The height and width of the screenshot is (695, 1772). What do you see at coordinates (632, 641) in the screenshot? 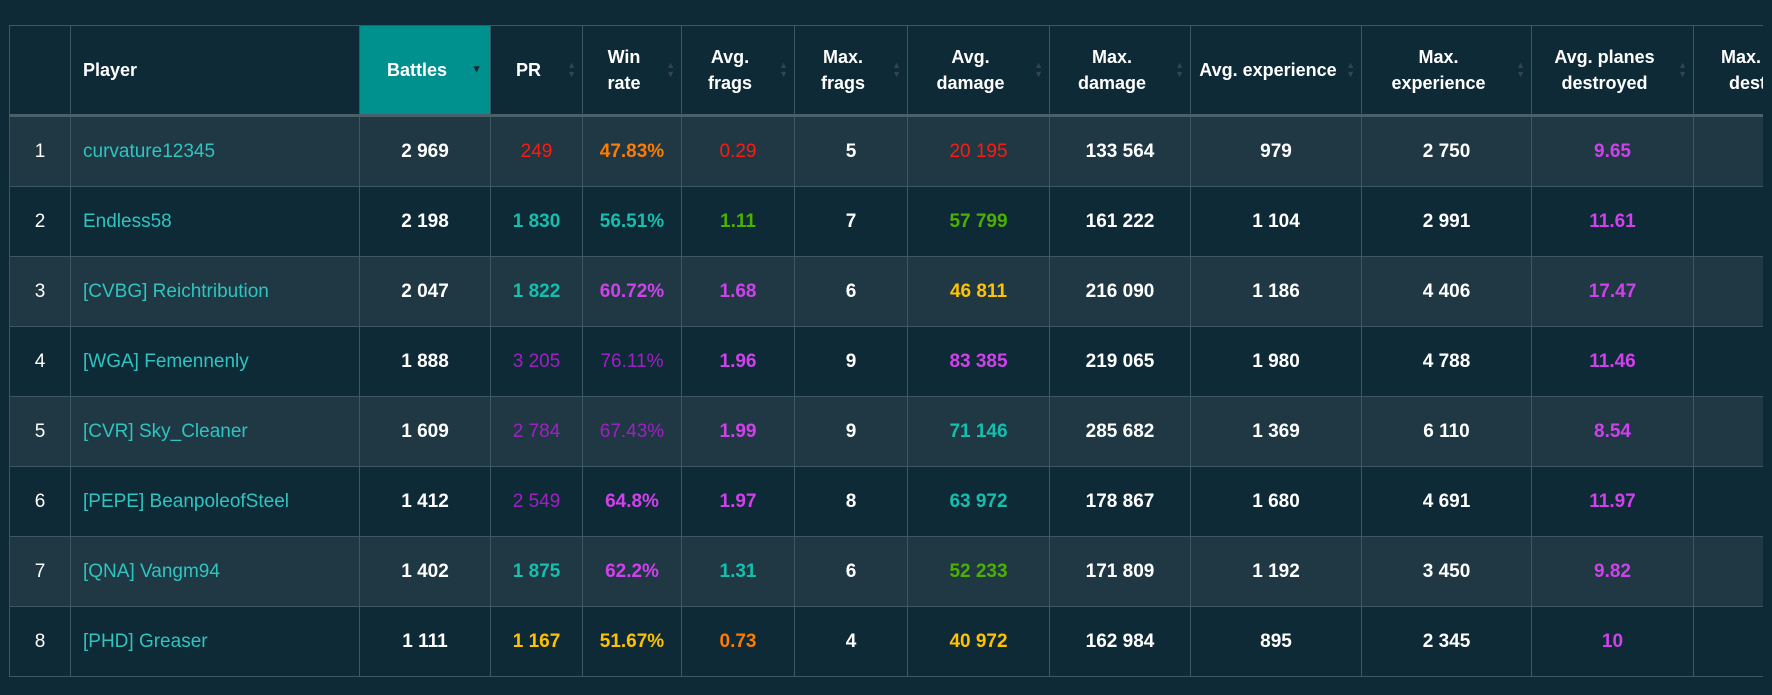
I see `cell-win-rate: 51.67%` at bounding box center [632, 641].